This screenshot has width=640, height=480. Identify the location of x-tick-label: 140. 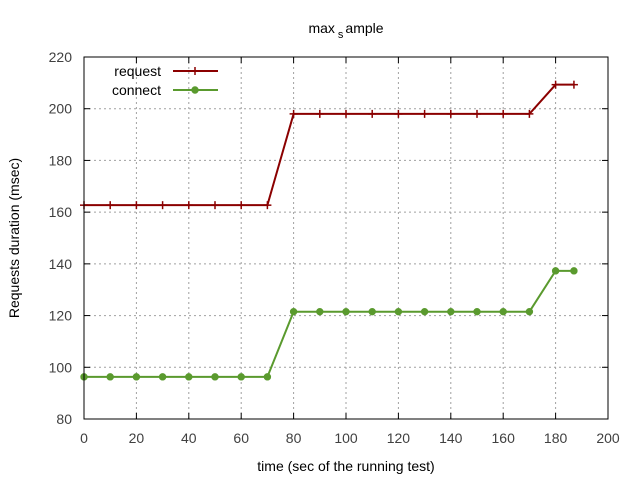
(451, 438).